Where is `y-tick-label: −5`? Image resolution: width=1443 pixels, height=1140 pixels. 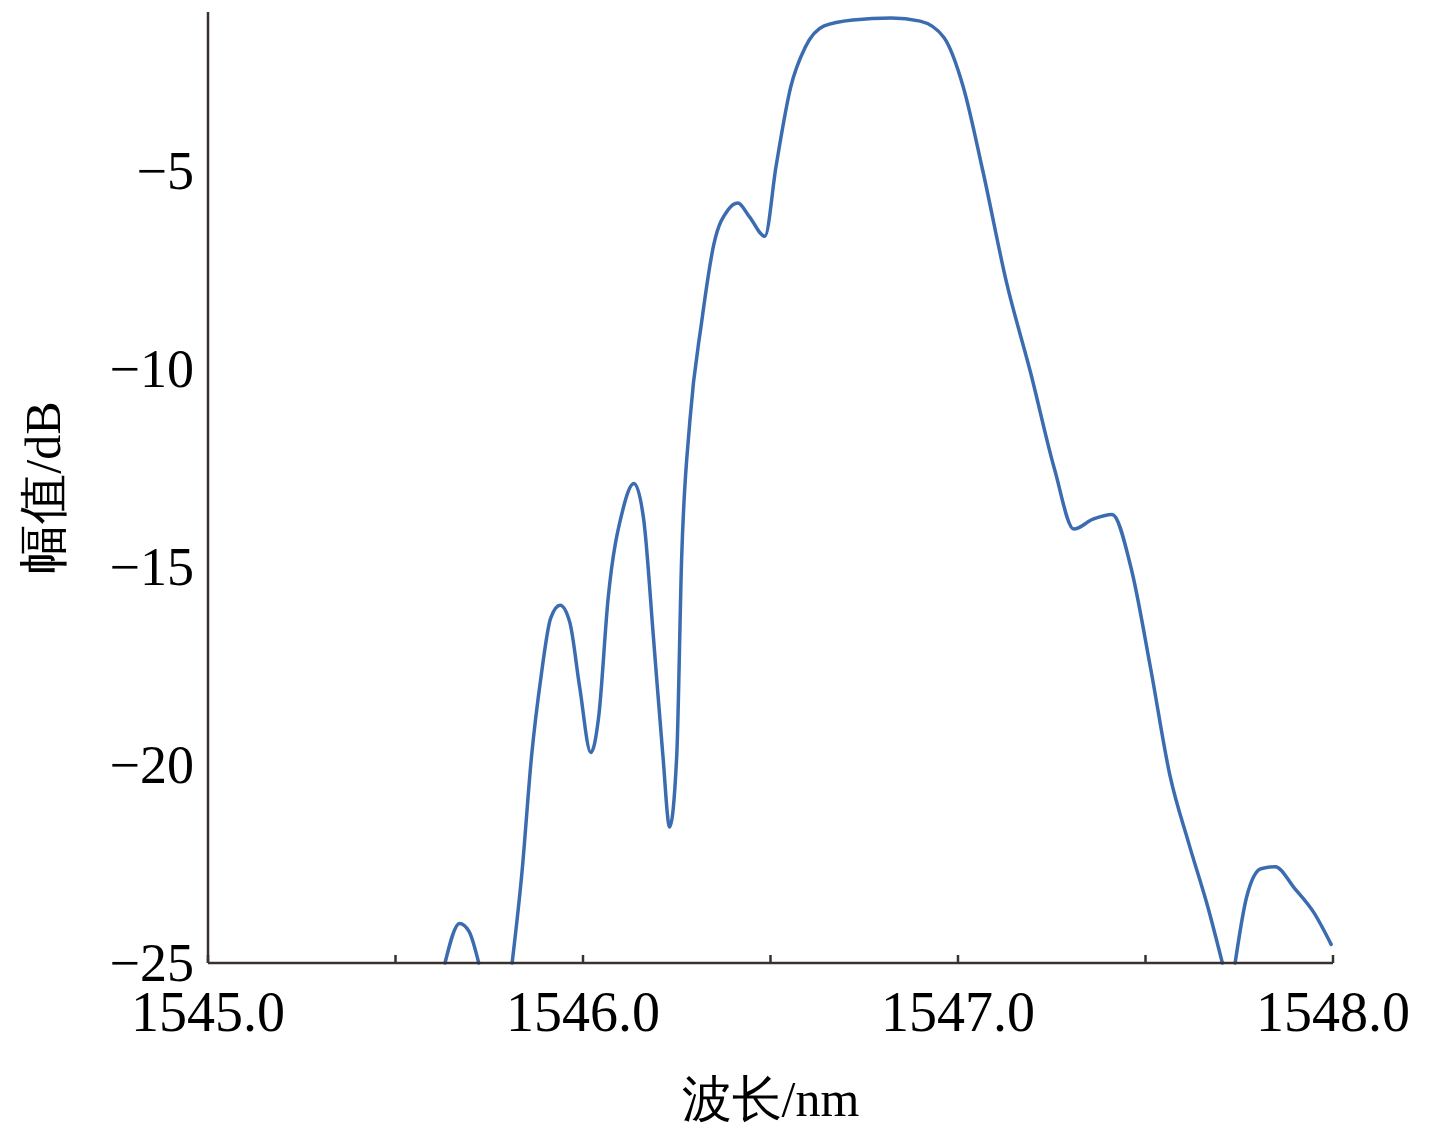
y-tick-label: −5 is located at coordinates (165, 170).